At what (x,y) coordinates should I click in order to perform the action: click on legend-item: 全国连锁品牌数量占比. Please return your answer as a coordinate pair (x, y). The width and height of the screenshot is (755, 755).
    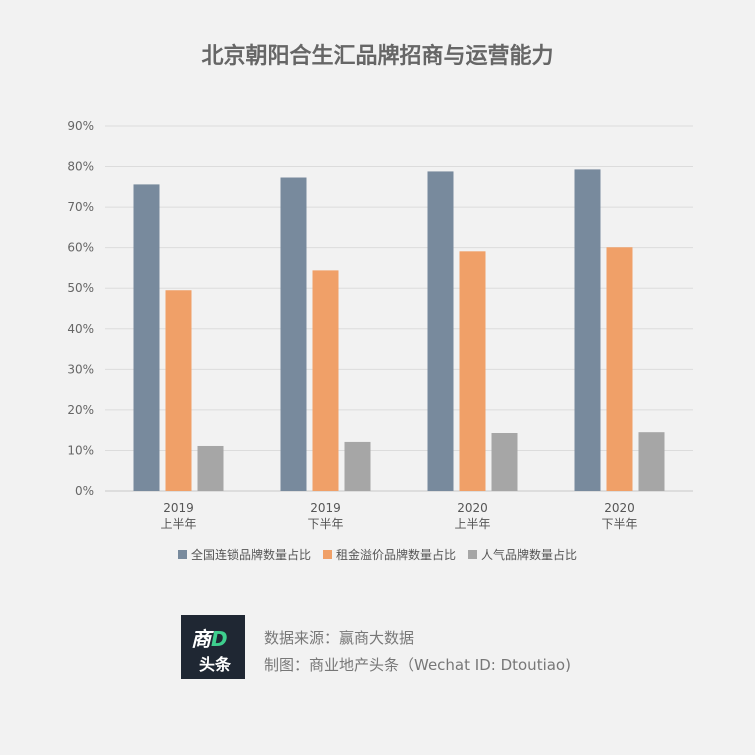
    Looking at the image, I should click on (244, 554).